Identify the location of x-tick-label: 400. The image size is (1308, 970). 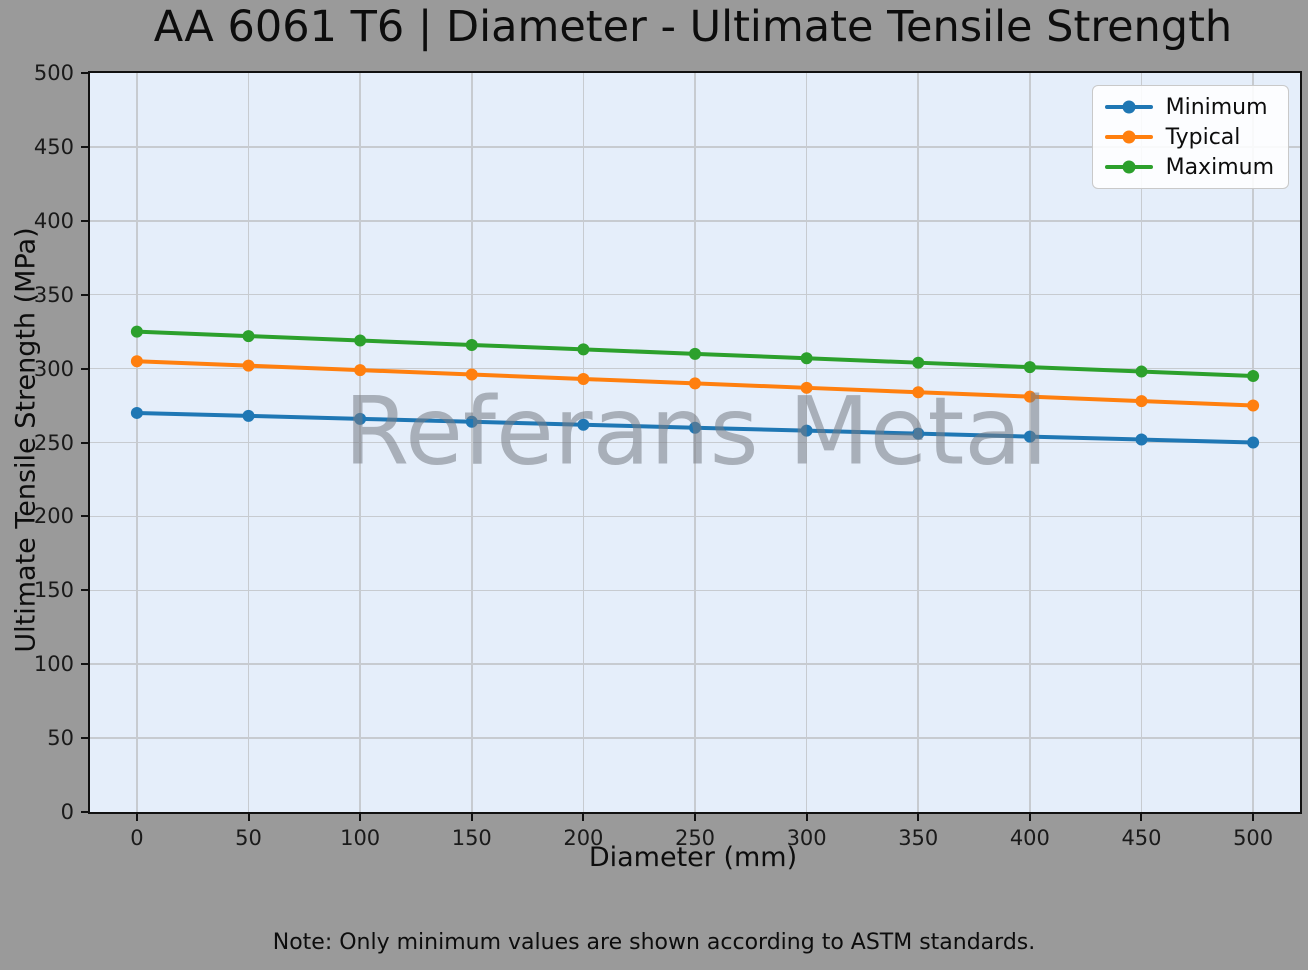
(1029, 838).